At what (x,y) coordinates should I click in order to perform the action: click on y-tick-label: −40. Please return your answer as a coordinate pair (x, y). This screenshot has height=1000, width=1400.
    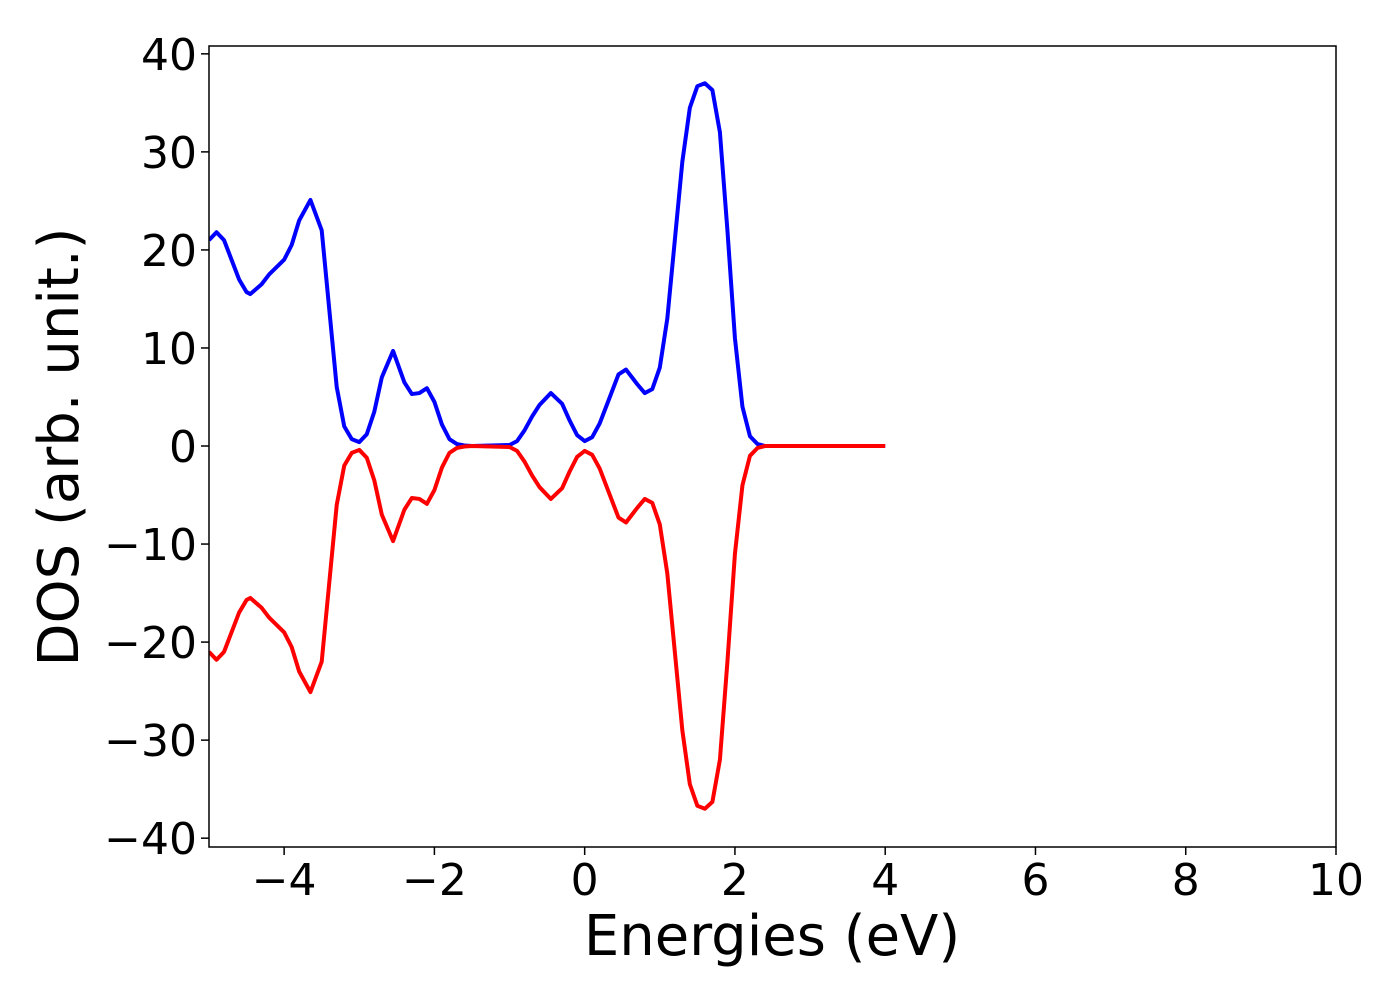
    Looking at the image, I should click on (150, 839).